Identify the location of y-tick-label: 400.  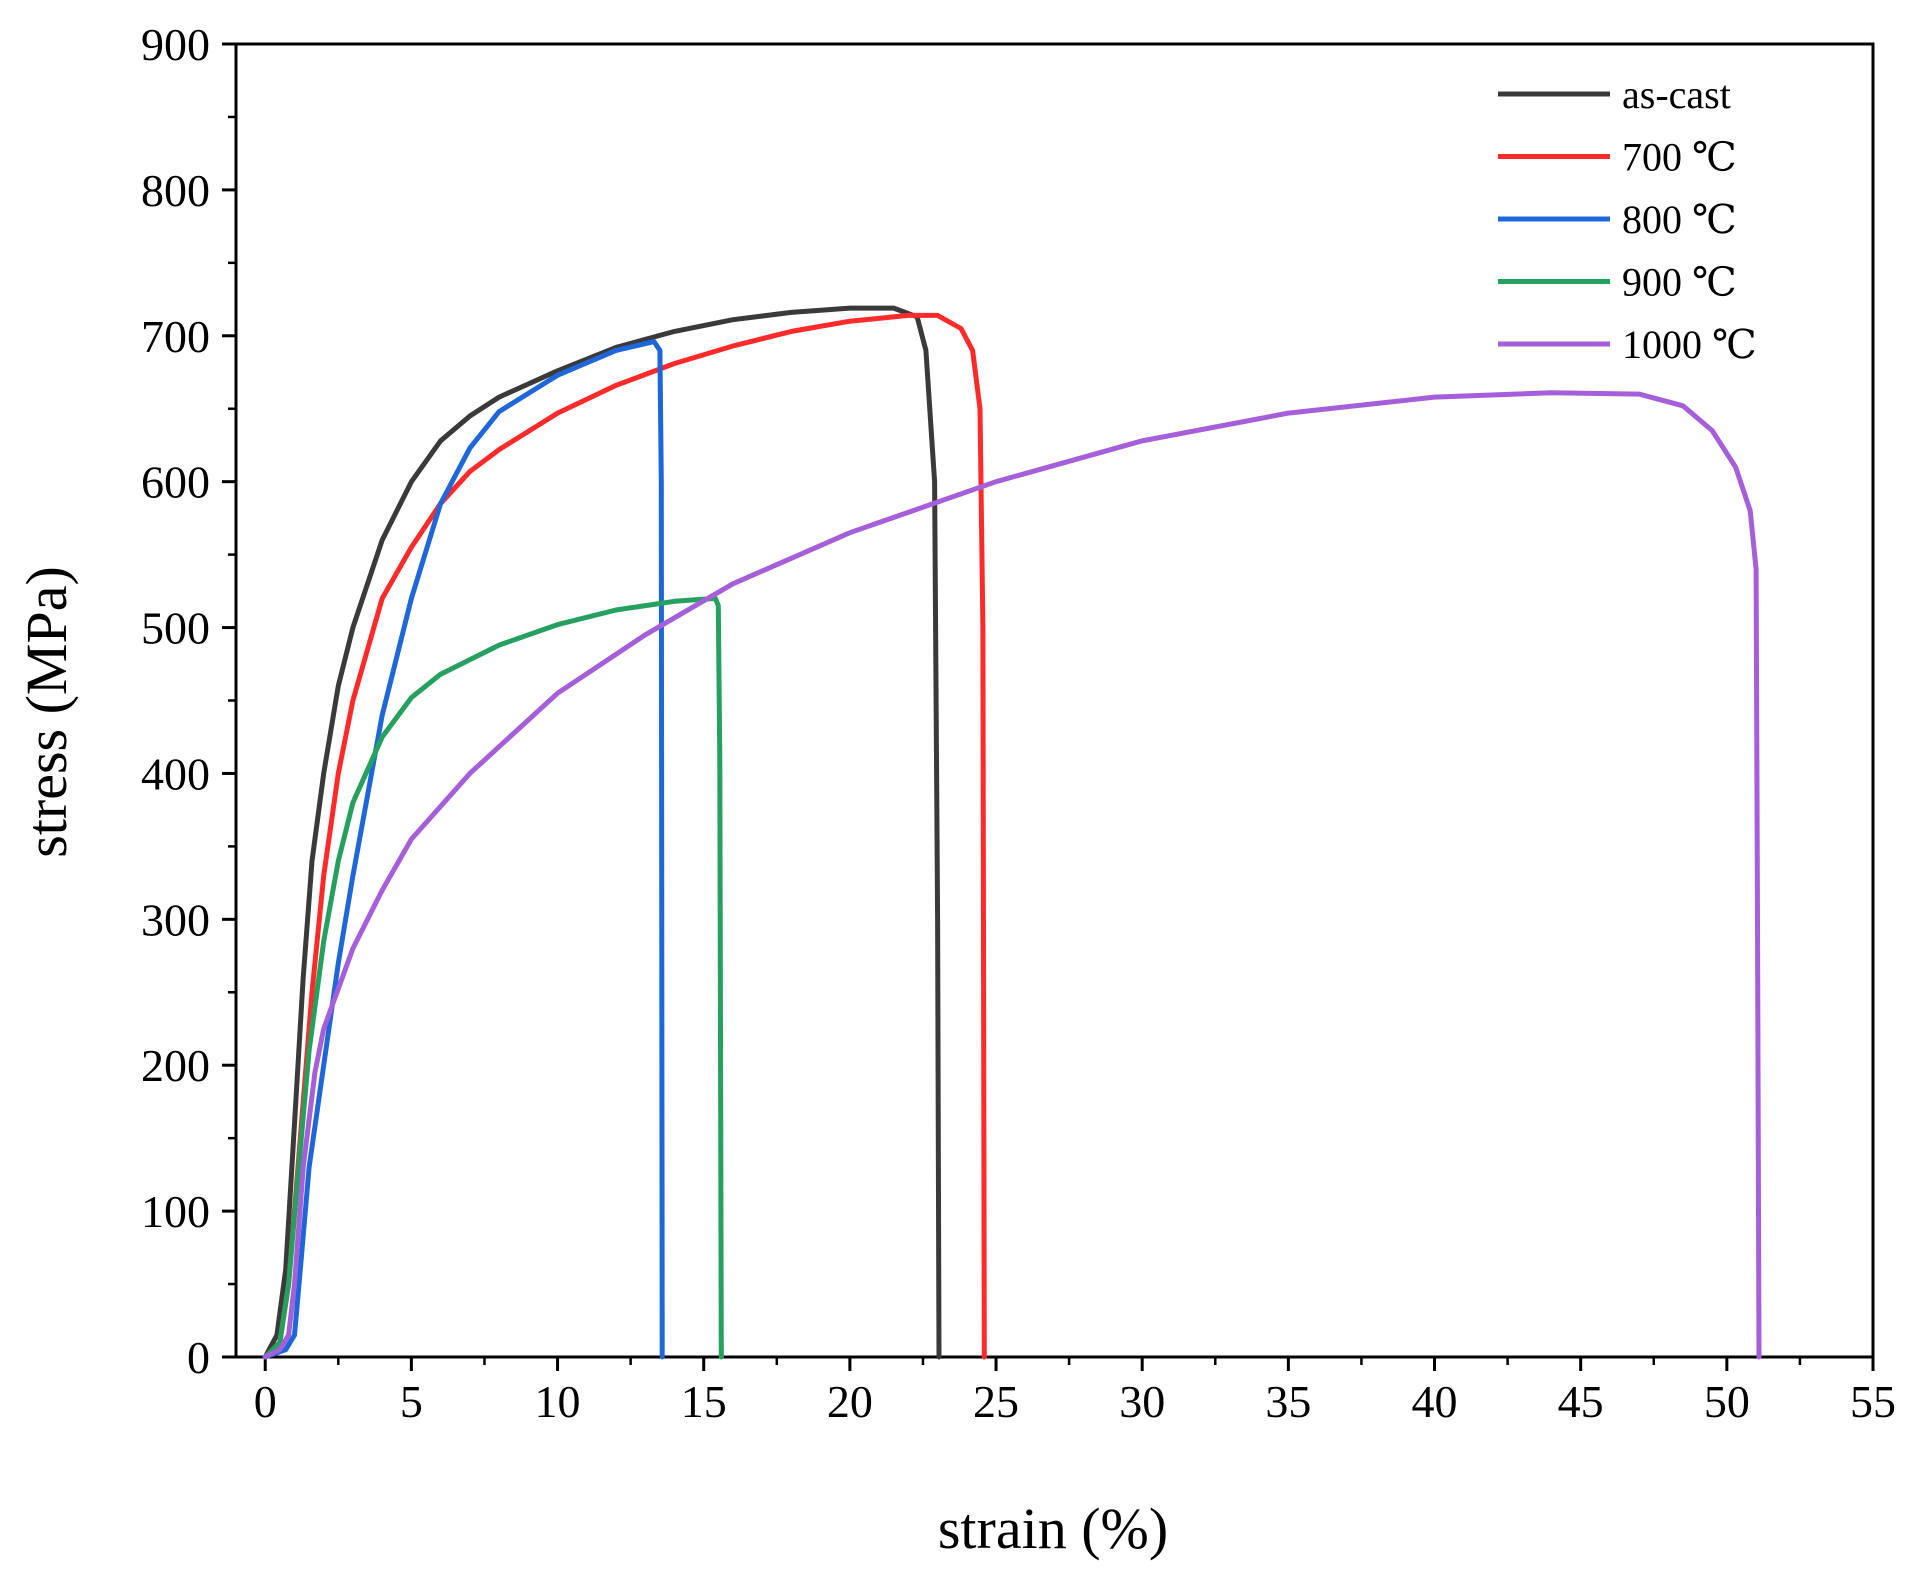
(175, 773).